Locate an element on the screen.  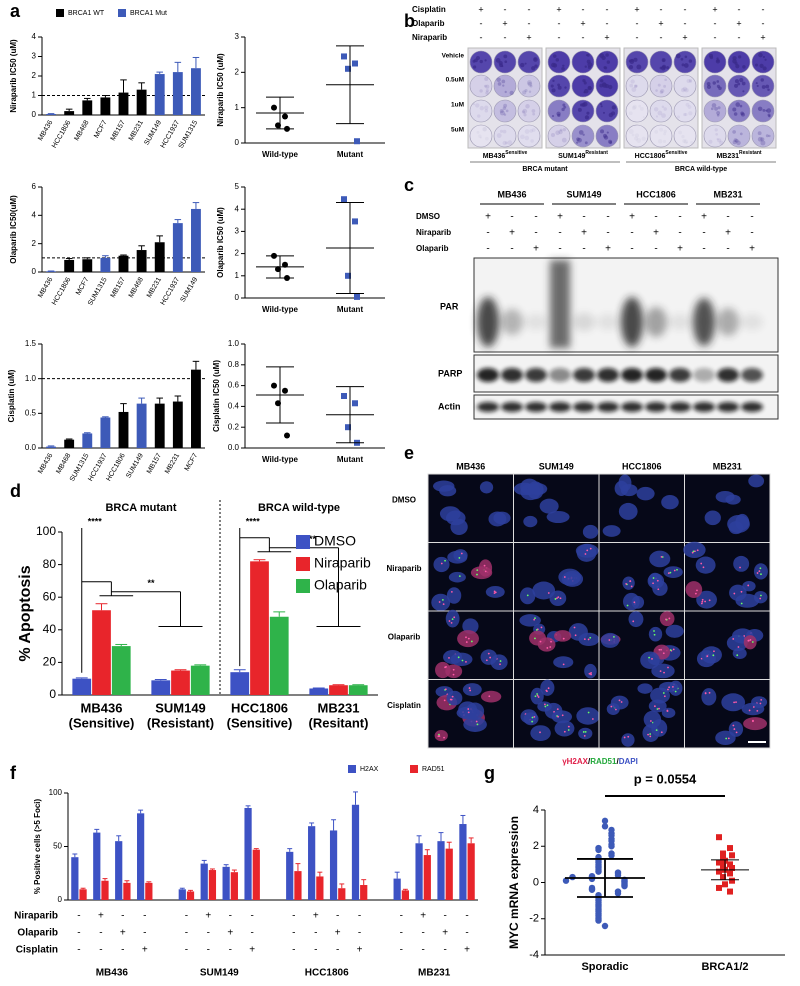
y-tick-label: 4 is located at coordinates (536, 810).